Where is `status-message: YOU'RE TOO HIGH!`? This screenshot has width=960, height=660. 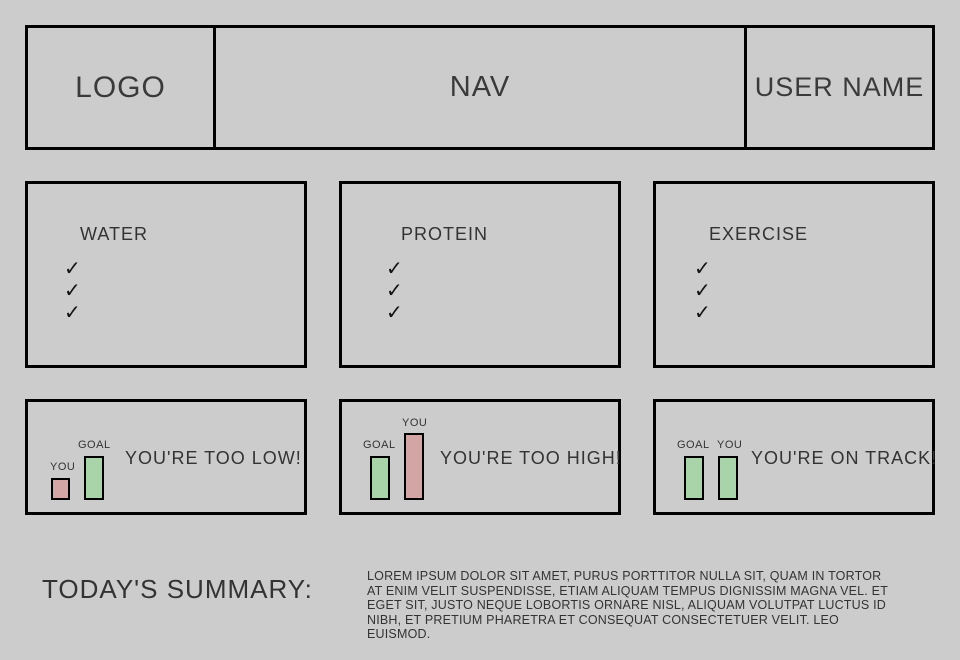
status-message: YOU'RE TOO HIGH! is located at coordinates (531, 458).